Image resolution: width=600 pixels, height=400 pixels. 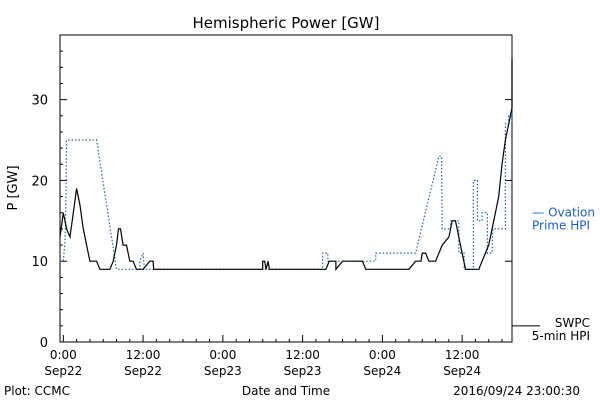 What do you see at coordinates (13, 187) in the screenshot?
I see `y-axis-label: P [GW]` at bounding box center [13, 187].